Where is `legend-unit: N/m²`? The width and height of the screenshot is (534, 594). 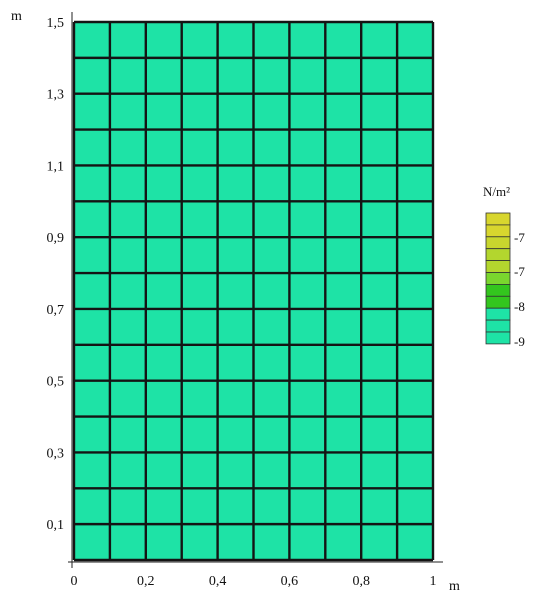 legend-unit: N/m² is located at coordinates (496, 191).